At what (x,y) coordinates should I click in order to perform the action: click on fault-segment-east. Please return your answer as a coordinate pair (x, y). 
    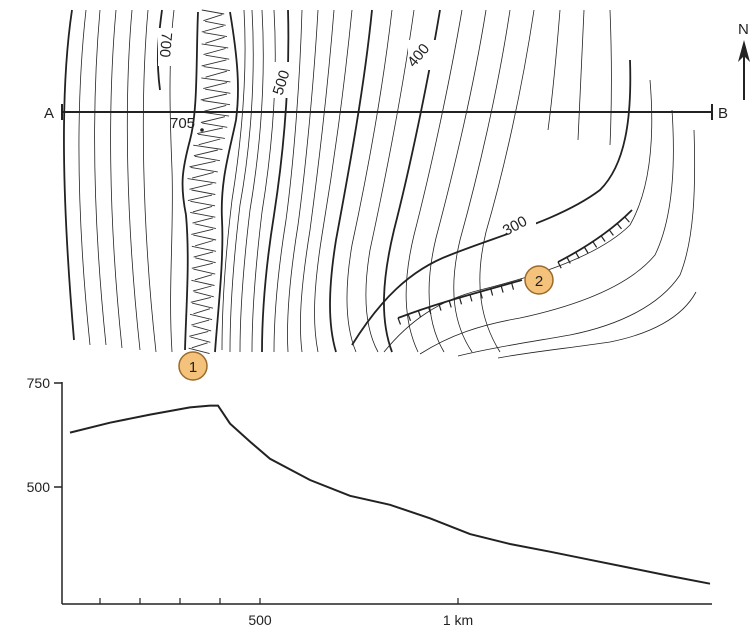
    Looking at the image, I should click on (595, 236).